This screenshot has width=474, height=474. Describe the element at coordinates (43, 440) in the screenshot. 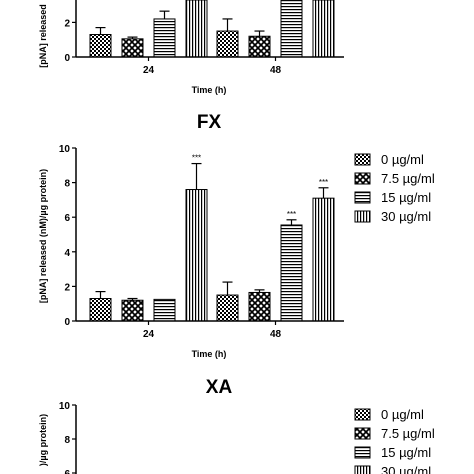

I see `y-axis-label: )/µg protein)` at that location.